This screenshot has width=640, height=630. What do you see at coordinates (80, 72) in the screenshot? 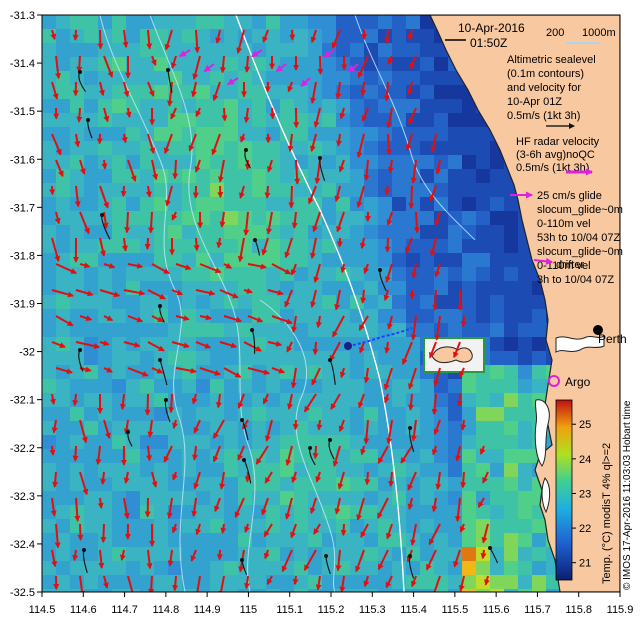
I see `glider-dot` at bounding box center [80, 72].